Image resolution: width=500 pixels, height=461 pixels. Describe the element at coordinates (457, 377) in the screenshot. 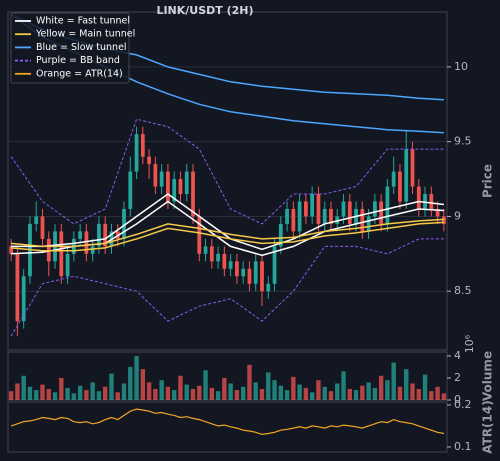

I see `y-tick-label: 2` at that location.